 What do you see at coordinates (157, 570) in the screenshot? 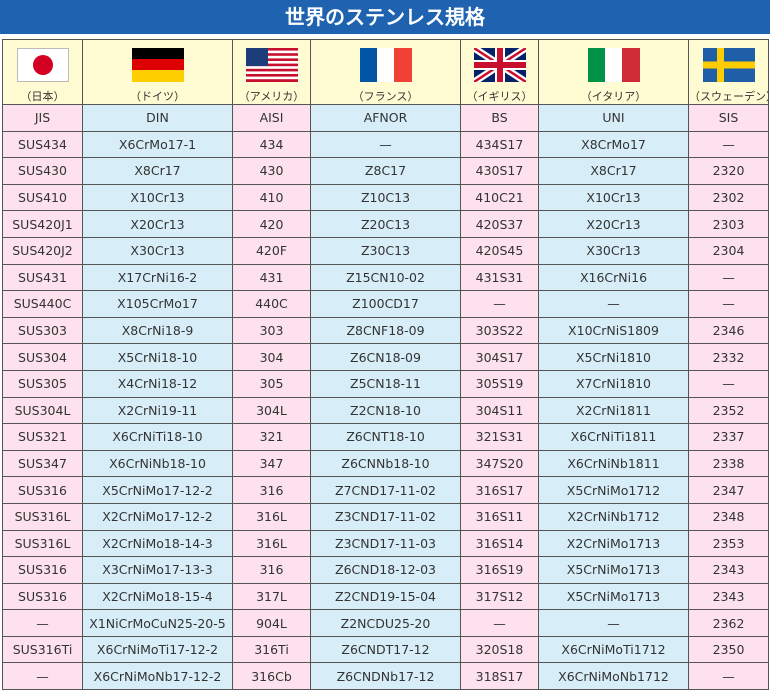
I see `cell: X3CrNiMo17-13-3` at bounding box center [157, 570].